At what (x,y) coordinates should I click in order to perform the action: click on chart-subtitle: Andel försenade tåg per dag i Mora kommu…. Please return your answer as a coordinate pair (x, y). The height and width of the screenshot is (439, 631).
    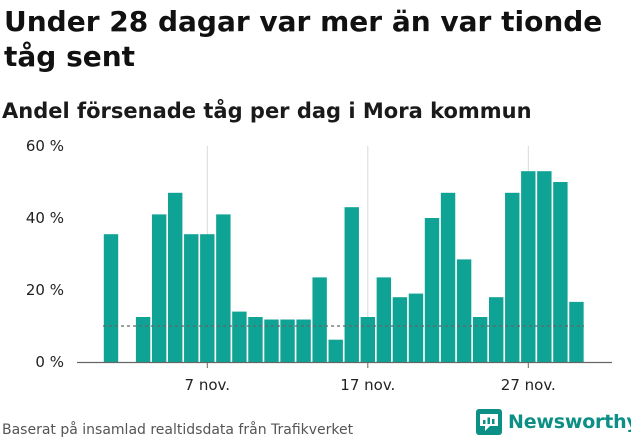
    Looking at the image, I should click on (267, 111).